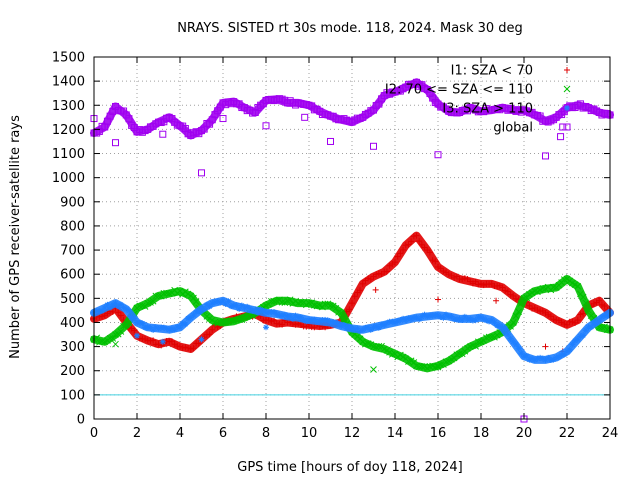 This screenshot has width=640, height=480. I want to click on x-tick-label: 2, so click(137, 433).